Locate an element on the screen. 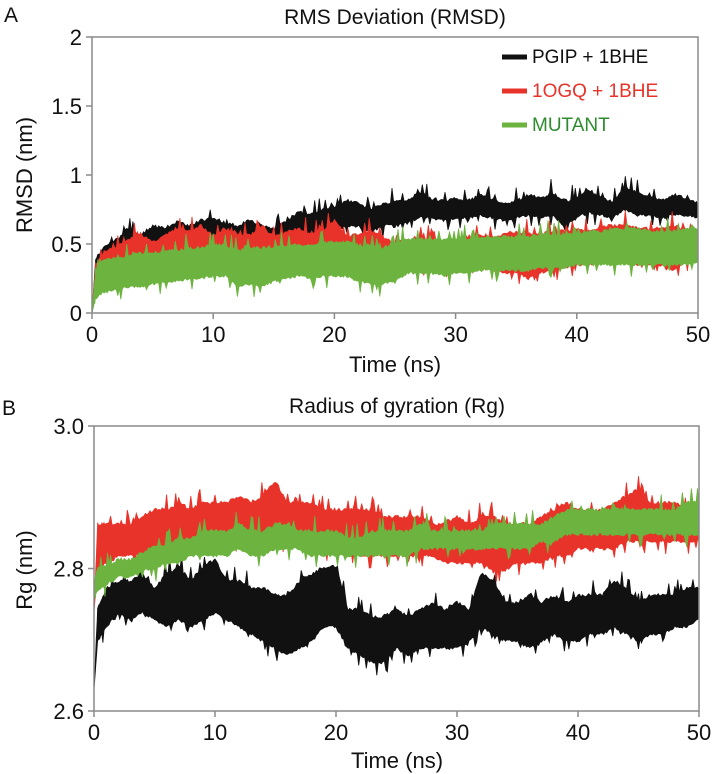  y-tick-label: 2.8 is located at coordinates (68, 569).